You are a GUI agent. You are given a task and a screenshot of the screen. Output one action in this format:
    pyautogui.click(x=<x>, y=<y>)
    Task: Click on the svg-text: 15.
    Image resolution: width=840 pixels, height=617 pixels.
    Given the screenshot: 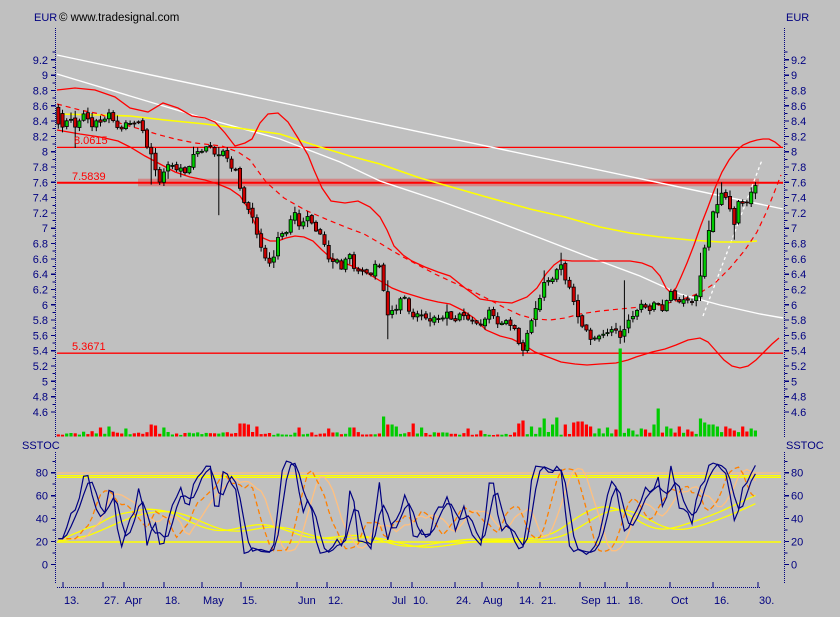 What is the action you would take?
    pyautogui.click(x=249, y=601)
    